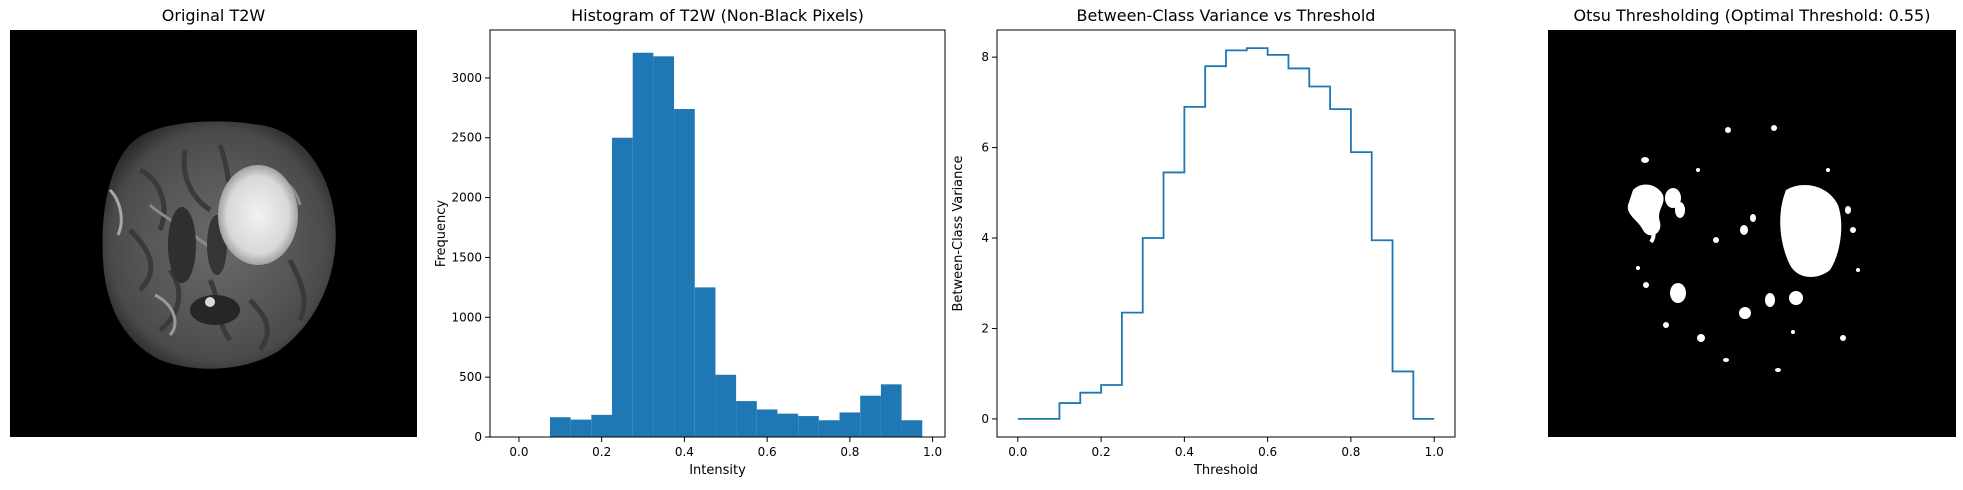 The image size is (1963, 490). I want to click on histogram-ytick-label: 1000, so click(466, 317).